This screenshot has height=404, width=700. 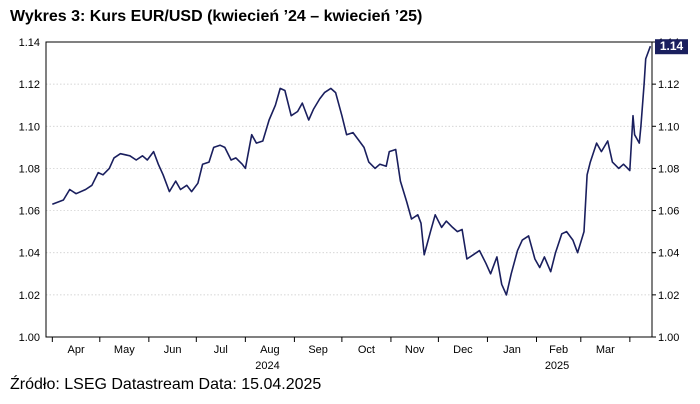 I want to click on x-tick-label-month: Jun, so click(x=173, y=350).